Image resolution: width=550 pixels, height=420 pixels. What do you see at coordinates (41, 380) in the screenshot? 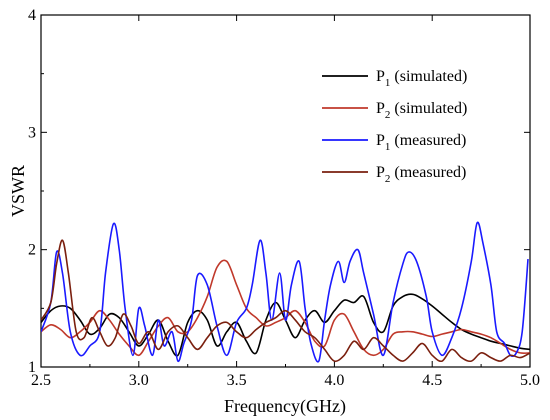
I see `x-tick-label: 2.5` at bounding box center [41, 380].